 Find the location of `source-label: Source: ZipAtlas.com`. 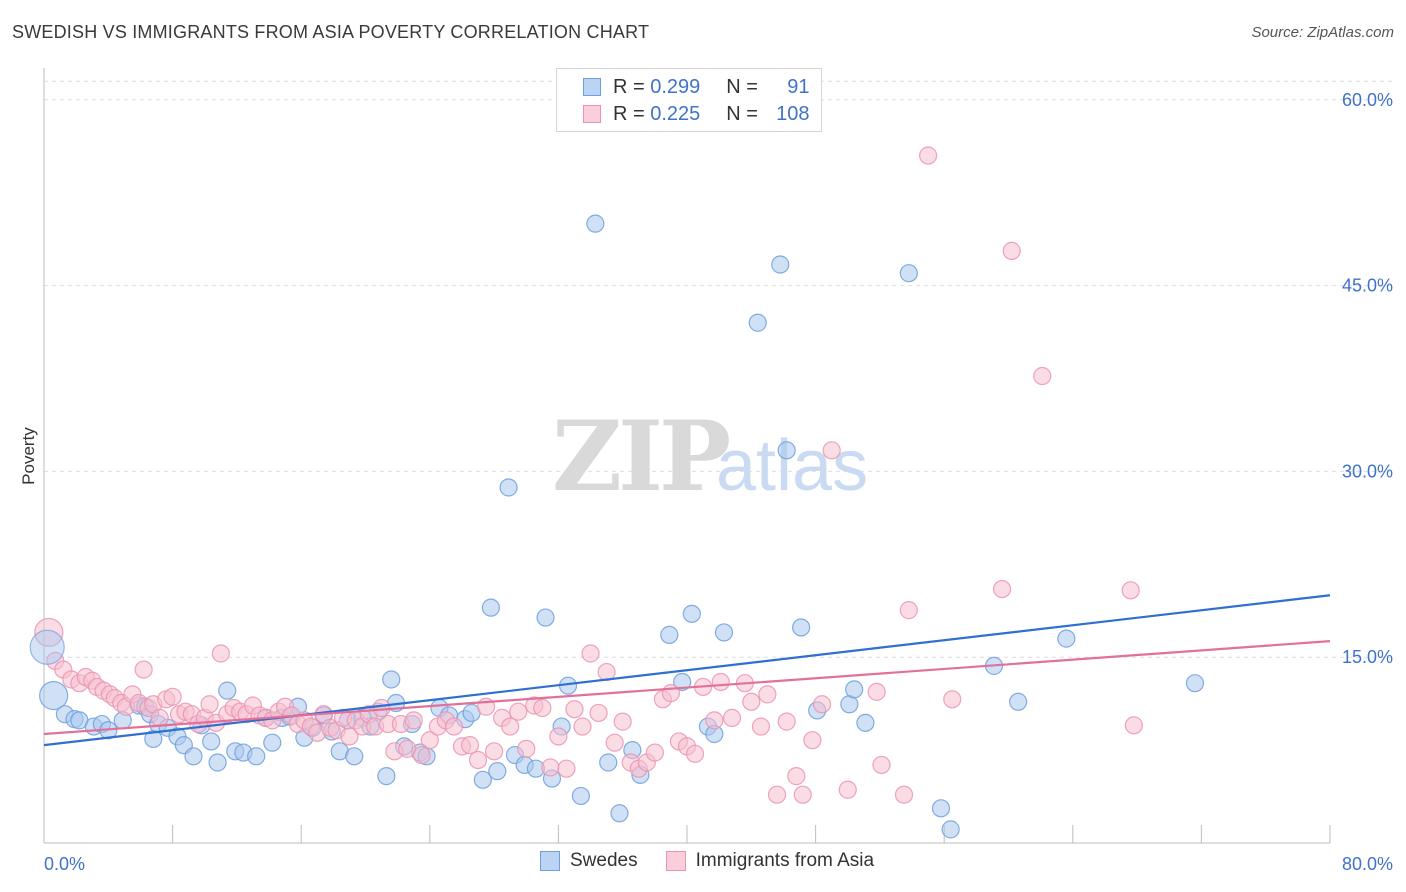

source-label: Source: ZipAtlas.com is located at coordinates (1322, 32).